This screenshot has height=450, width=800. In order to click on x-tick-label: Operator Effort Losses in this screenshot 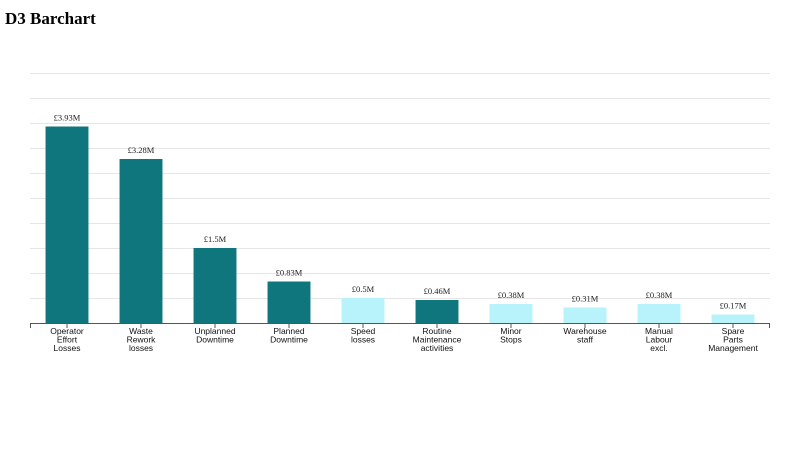, I will do `click(67, 339)`.